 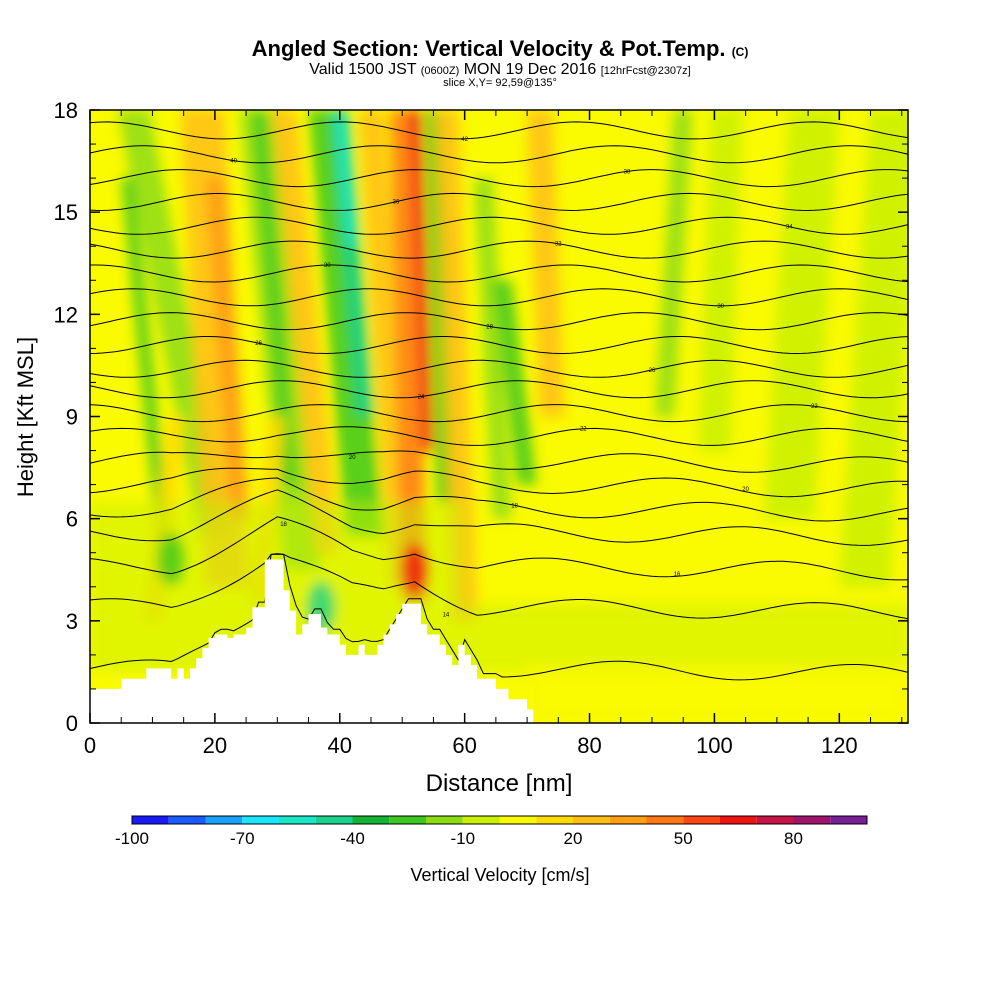 What do you see at coordinates (440, 71) in the screenshot?
I see `valid-utc: (0600Z)` at bounding box center [440, 71].